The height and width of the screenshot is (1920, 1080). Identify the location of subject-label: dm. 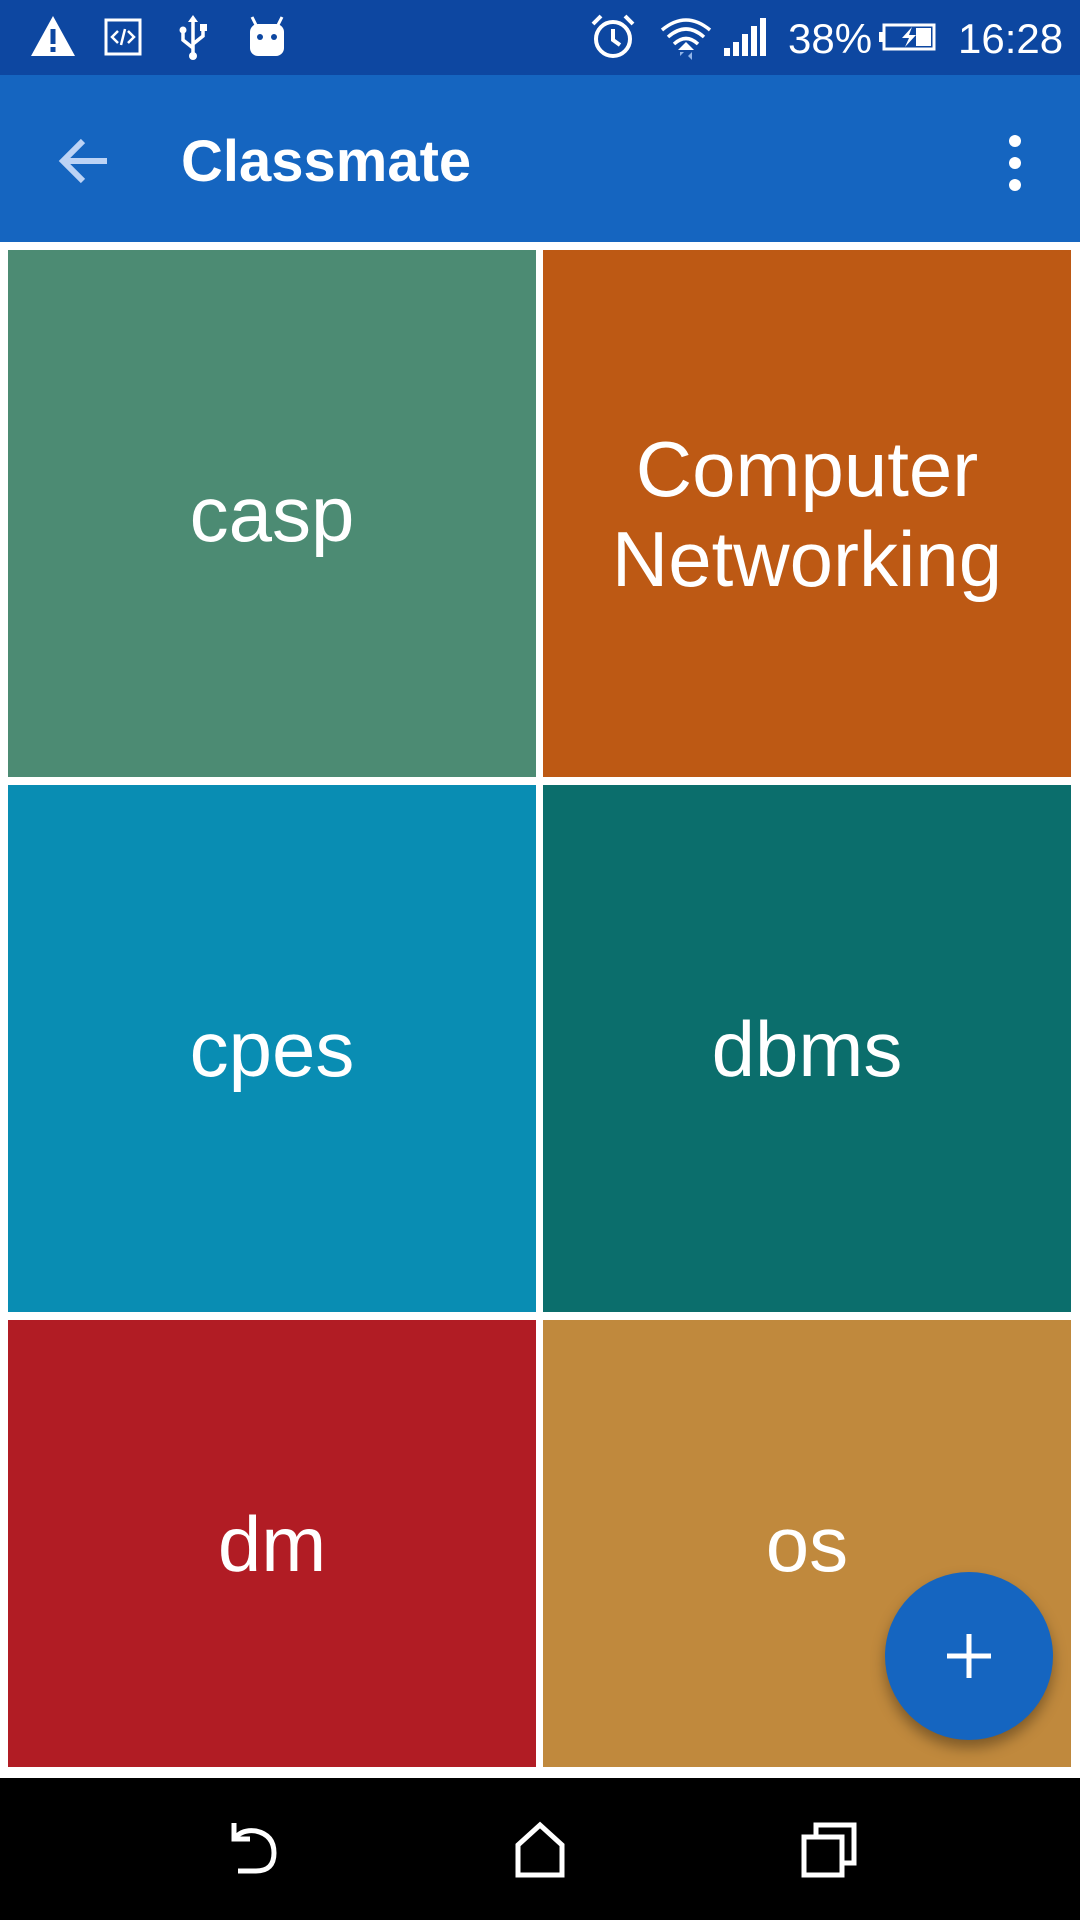
(272, 1543).